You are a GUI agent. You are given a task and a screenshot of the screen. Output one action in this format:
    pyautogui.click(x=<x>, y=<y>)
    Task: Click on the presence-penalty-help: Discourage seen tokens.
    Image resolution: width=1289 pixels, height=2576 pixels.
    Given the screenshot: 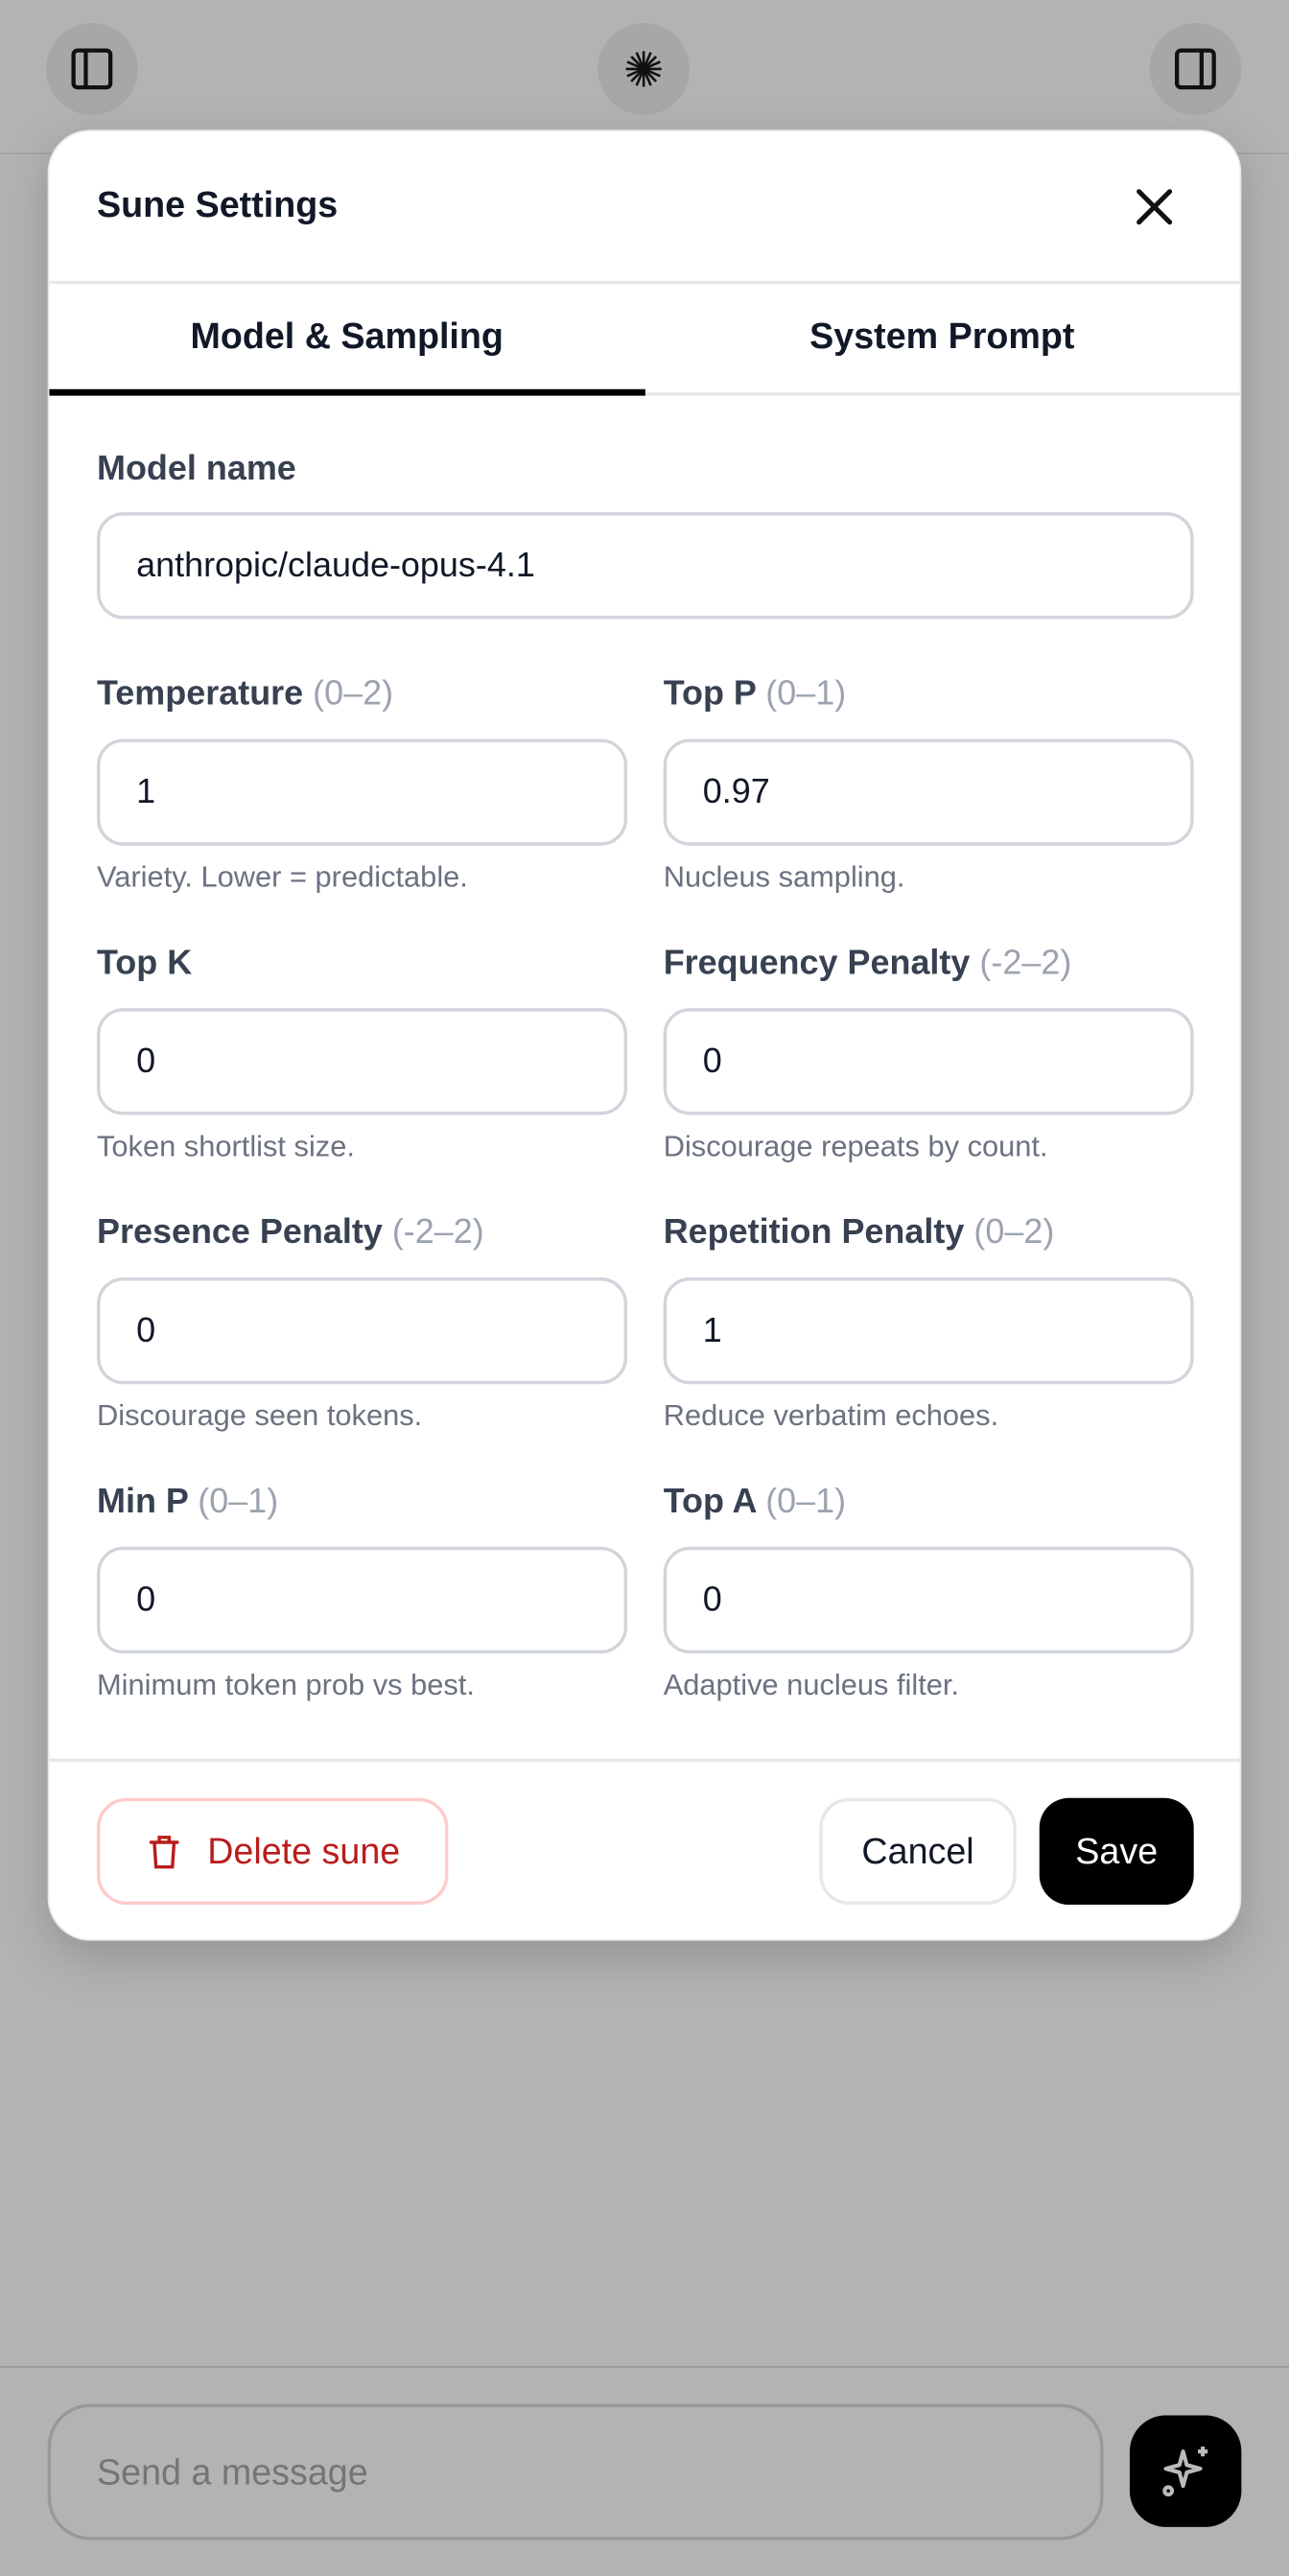 What is the action you would take?
    pyautogui.click(x=260, y=1415)
    